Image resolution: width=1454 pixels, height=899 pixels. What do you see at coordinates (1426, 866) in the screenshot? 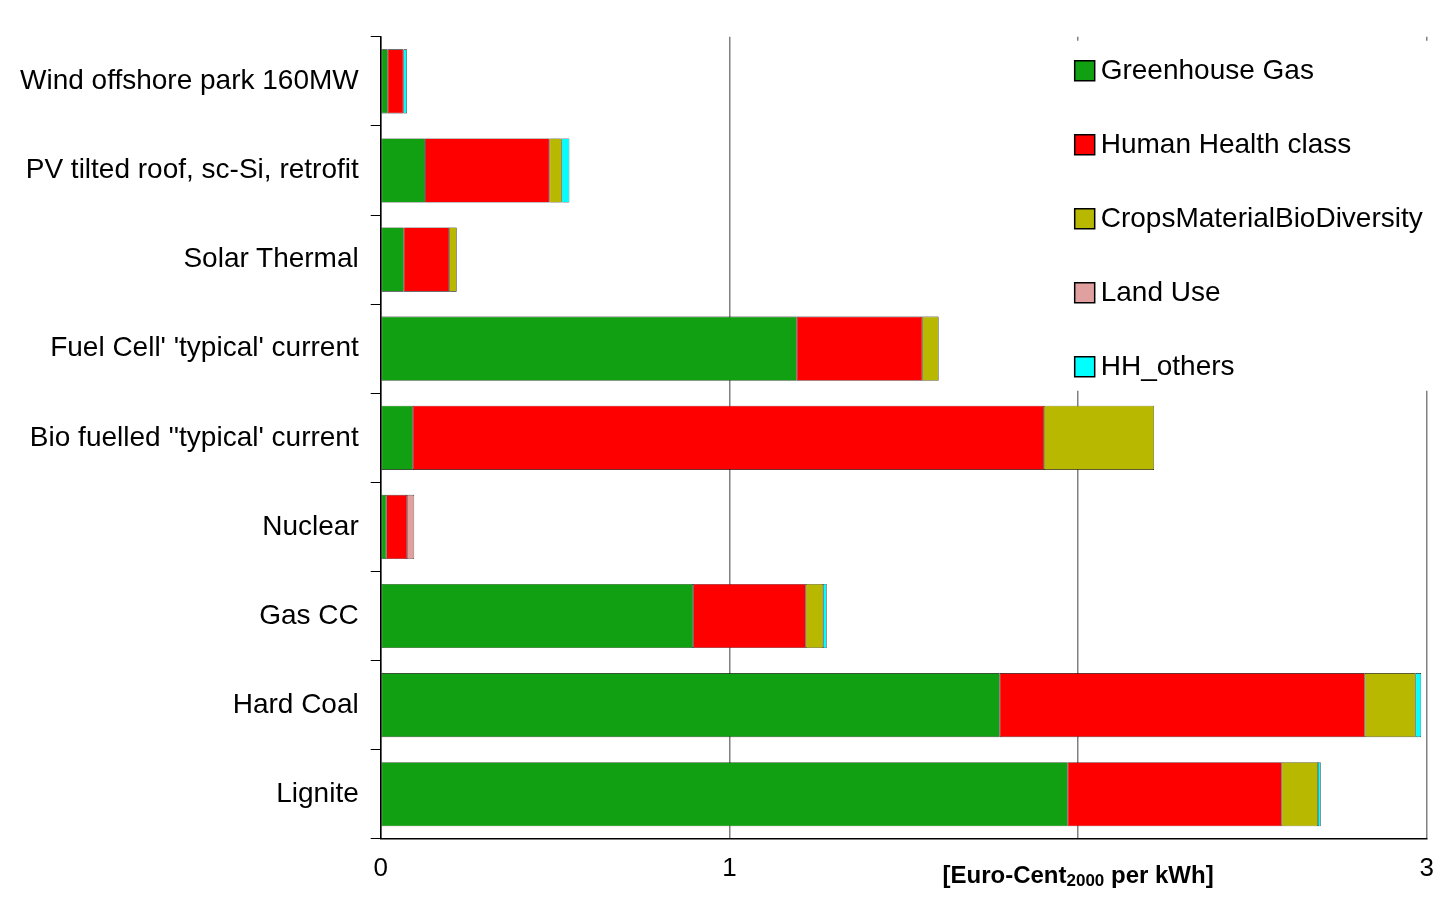
I see `x-tick-label: 3` at bounding box center [1426, 866].